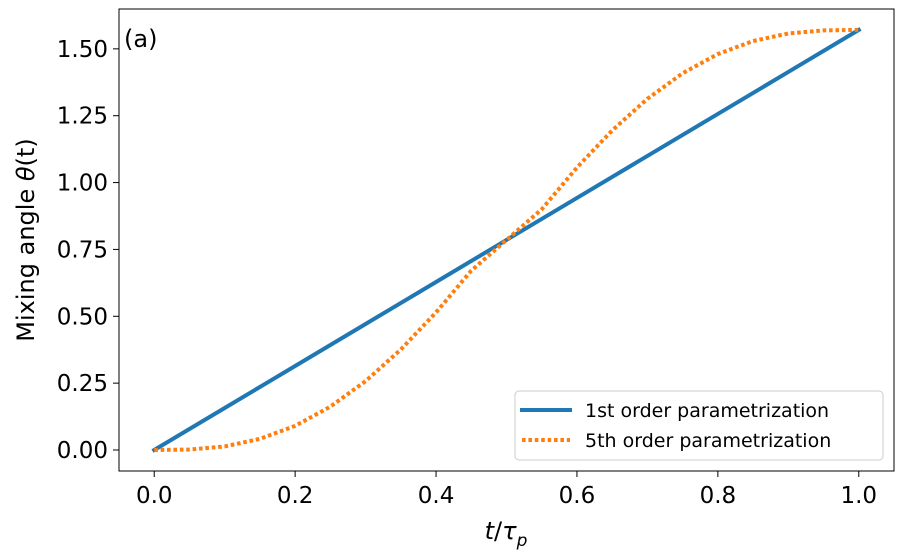  What do you see at coordinates (82, 451) in the screenshot?
I see `y-tick-label: 0.00` at bounding box center [82, 451].